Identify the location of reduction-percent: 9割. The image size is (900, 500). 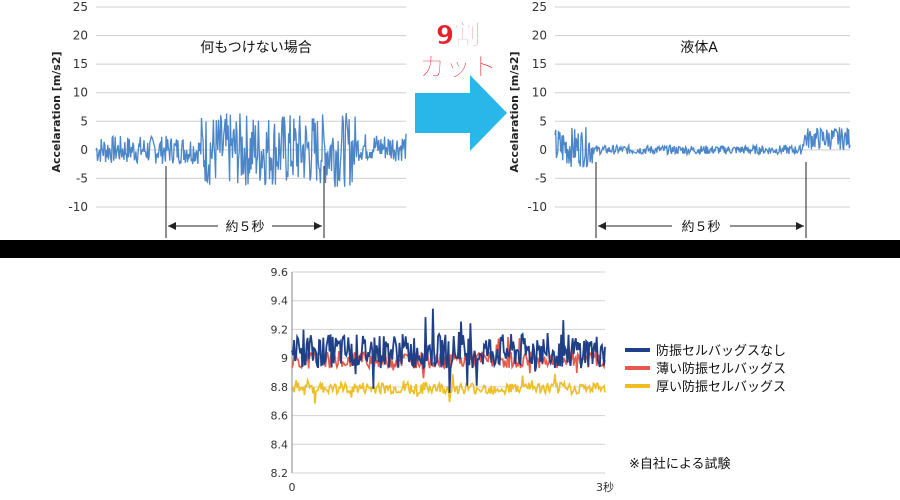
(458, 35).